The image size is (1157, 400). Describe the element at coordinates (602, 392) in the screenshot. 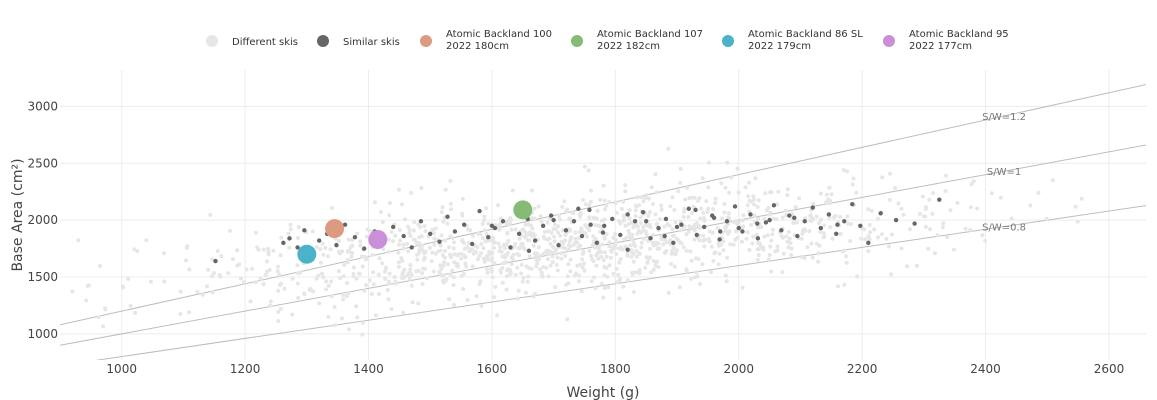

I see `x-axis-title: Weight (g)` at that location.